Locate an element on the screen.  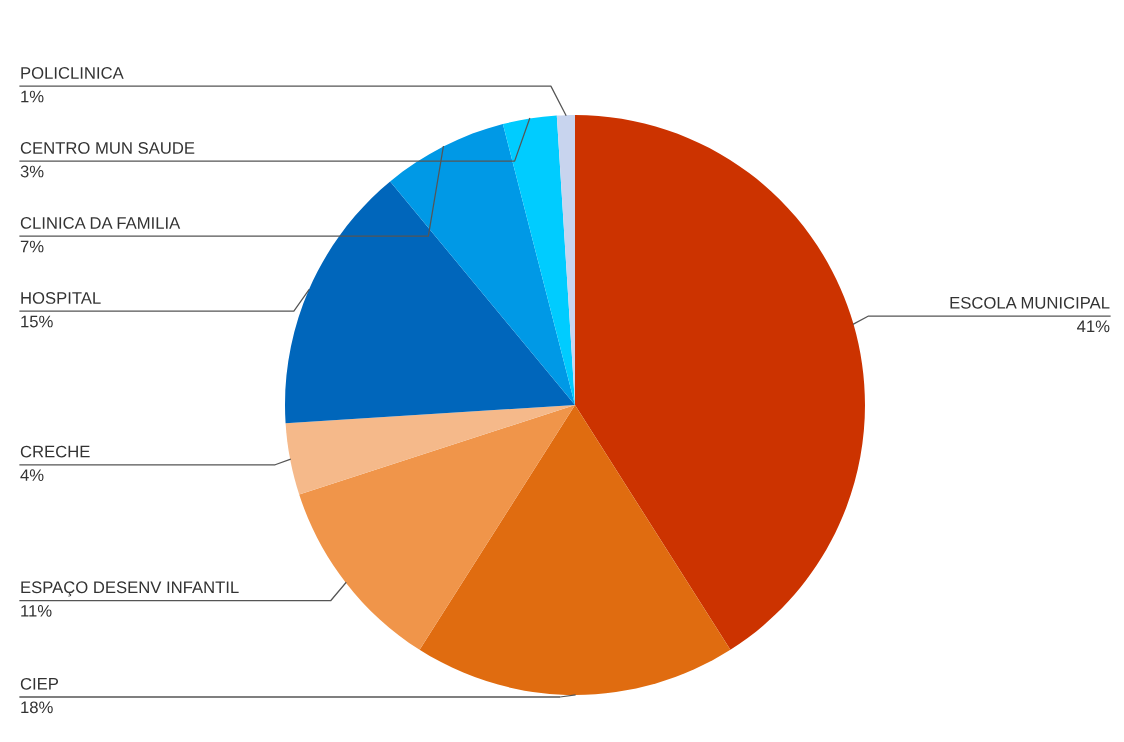
slice-label: CENTRO MUN SAUDE is located at coordinates (107, 148).